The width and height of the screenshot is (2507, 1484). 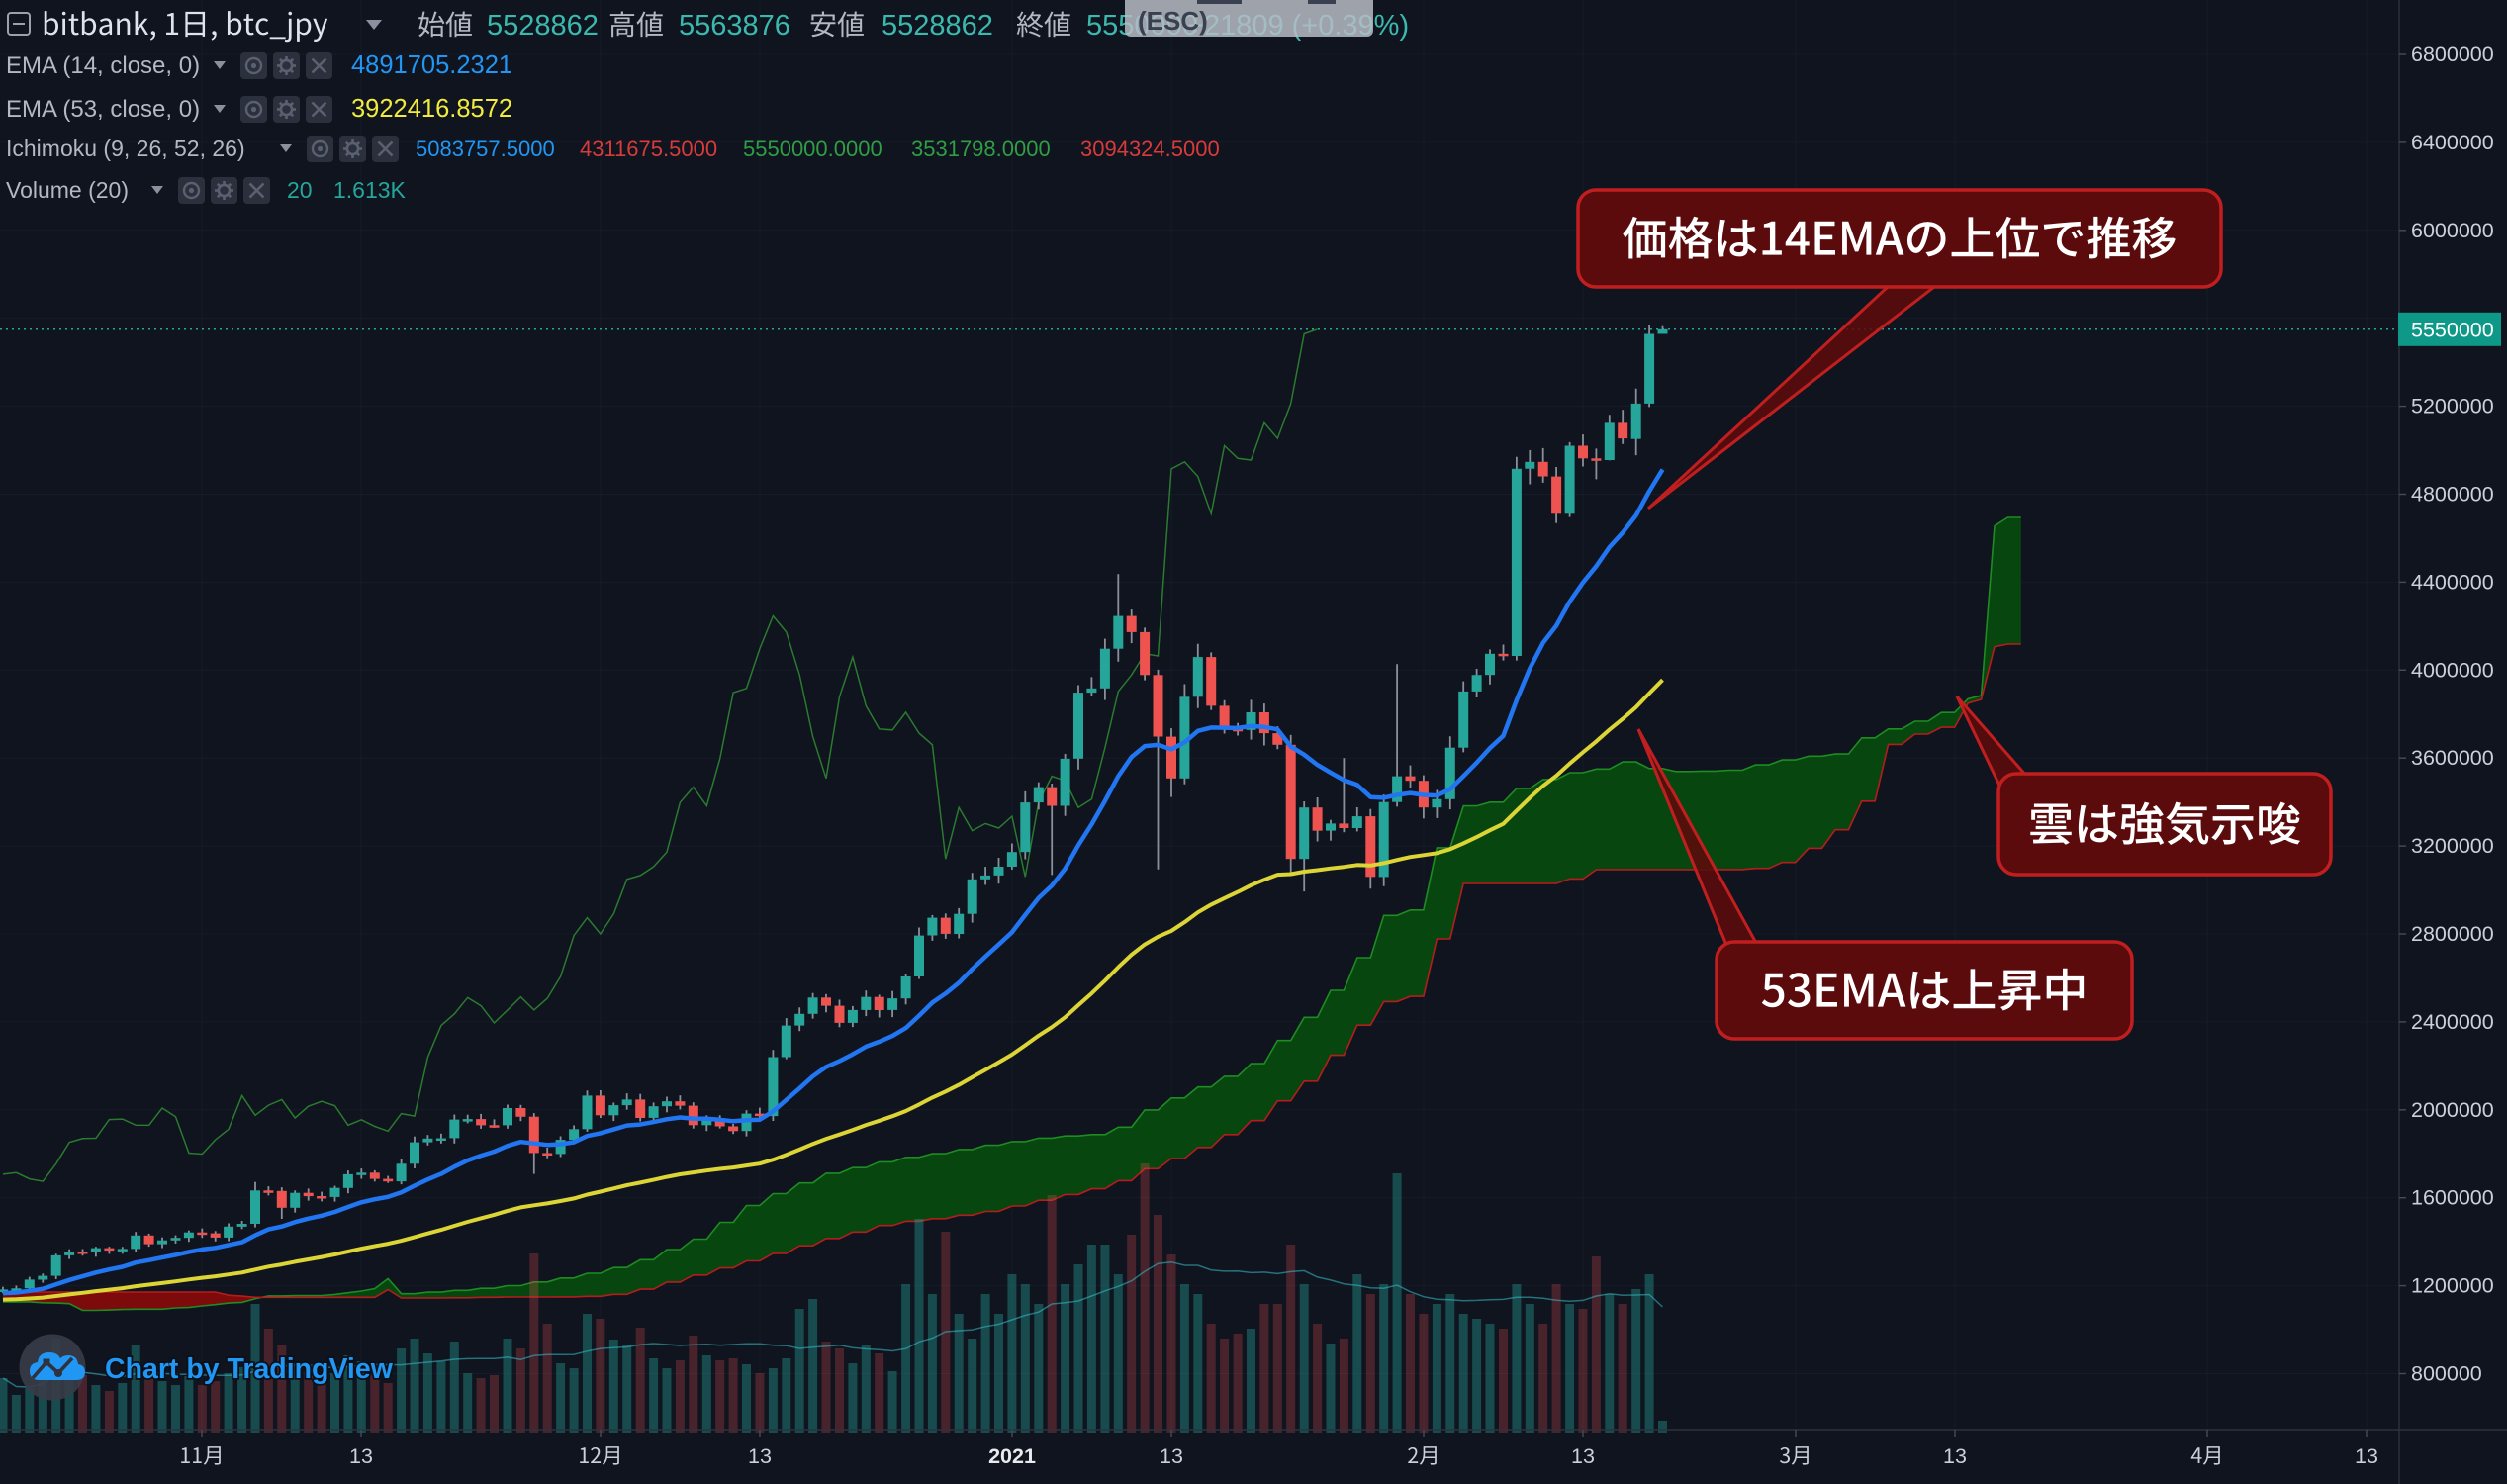 I want to click on svg-text: 4800000, so click(x=2452, y=495).